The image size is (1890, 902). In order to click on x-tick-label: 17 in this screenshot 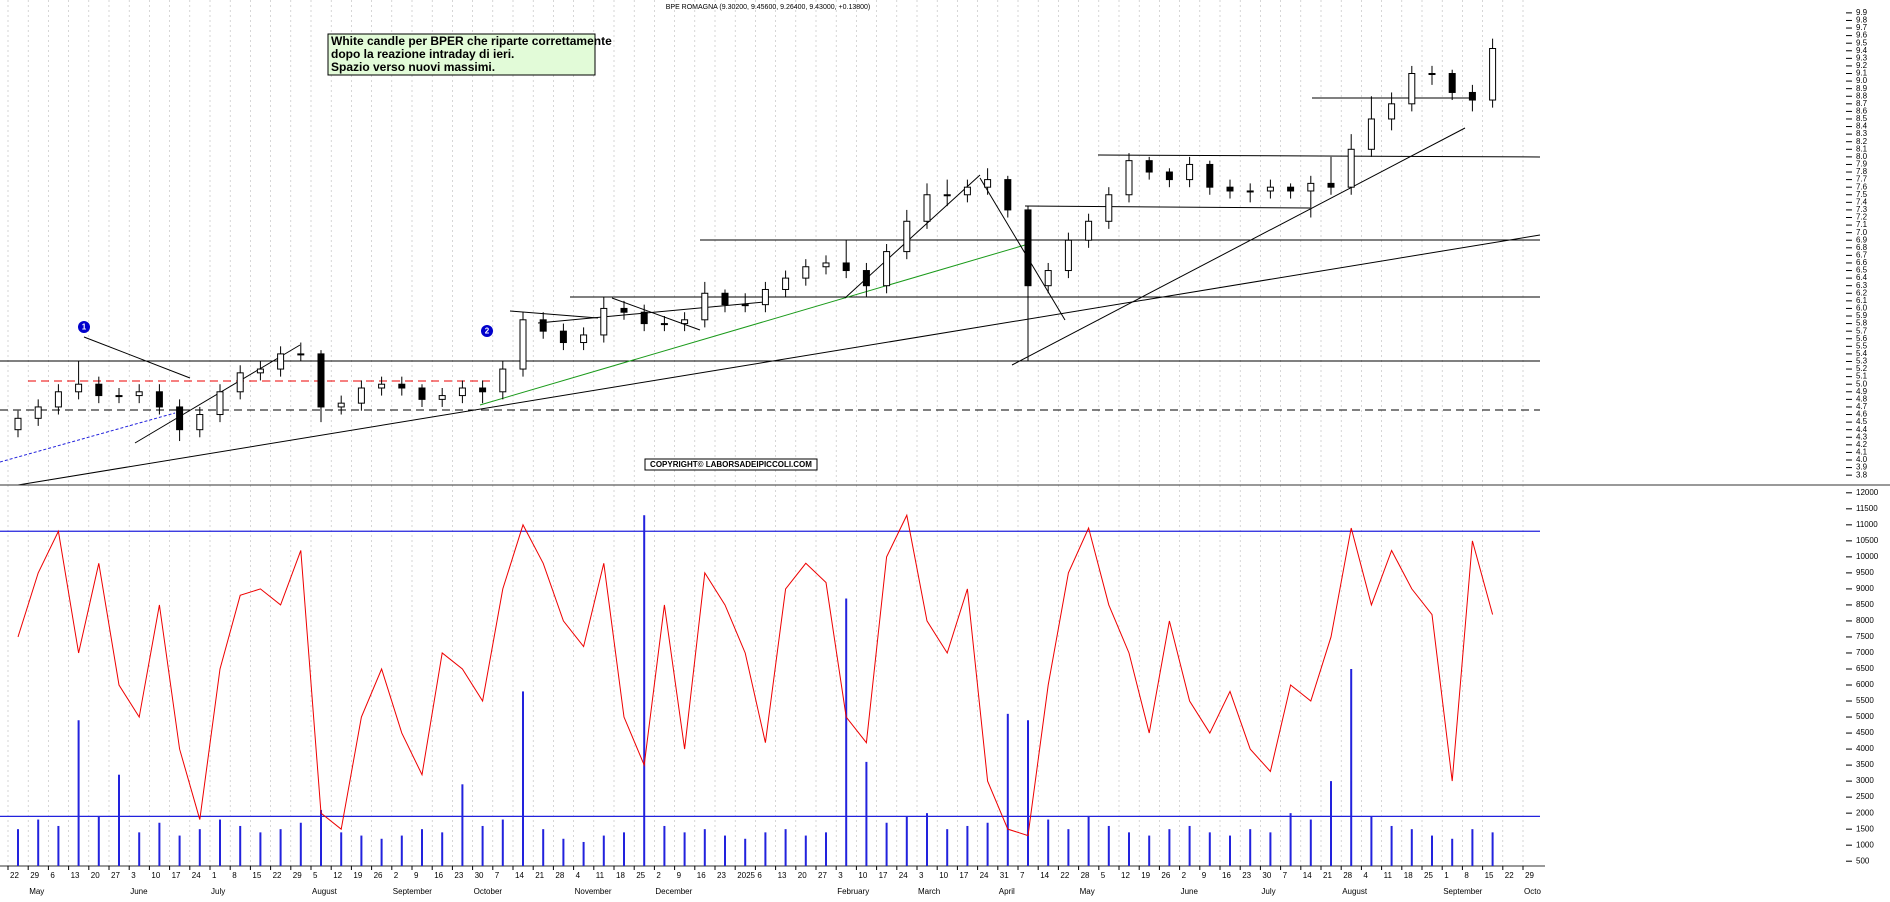, I will do `click(883, 875)`.